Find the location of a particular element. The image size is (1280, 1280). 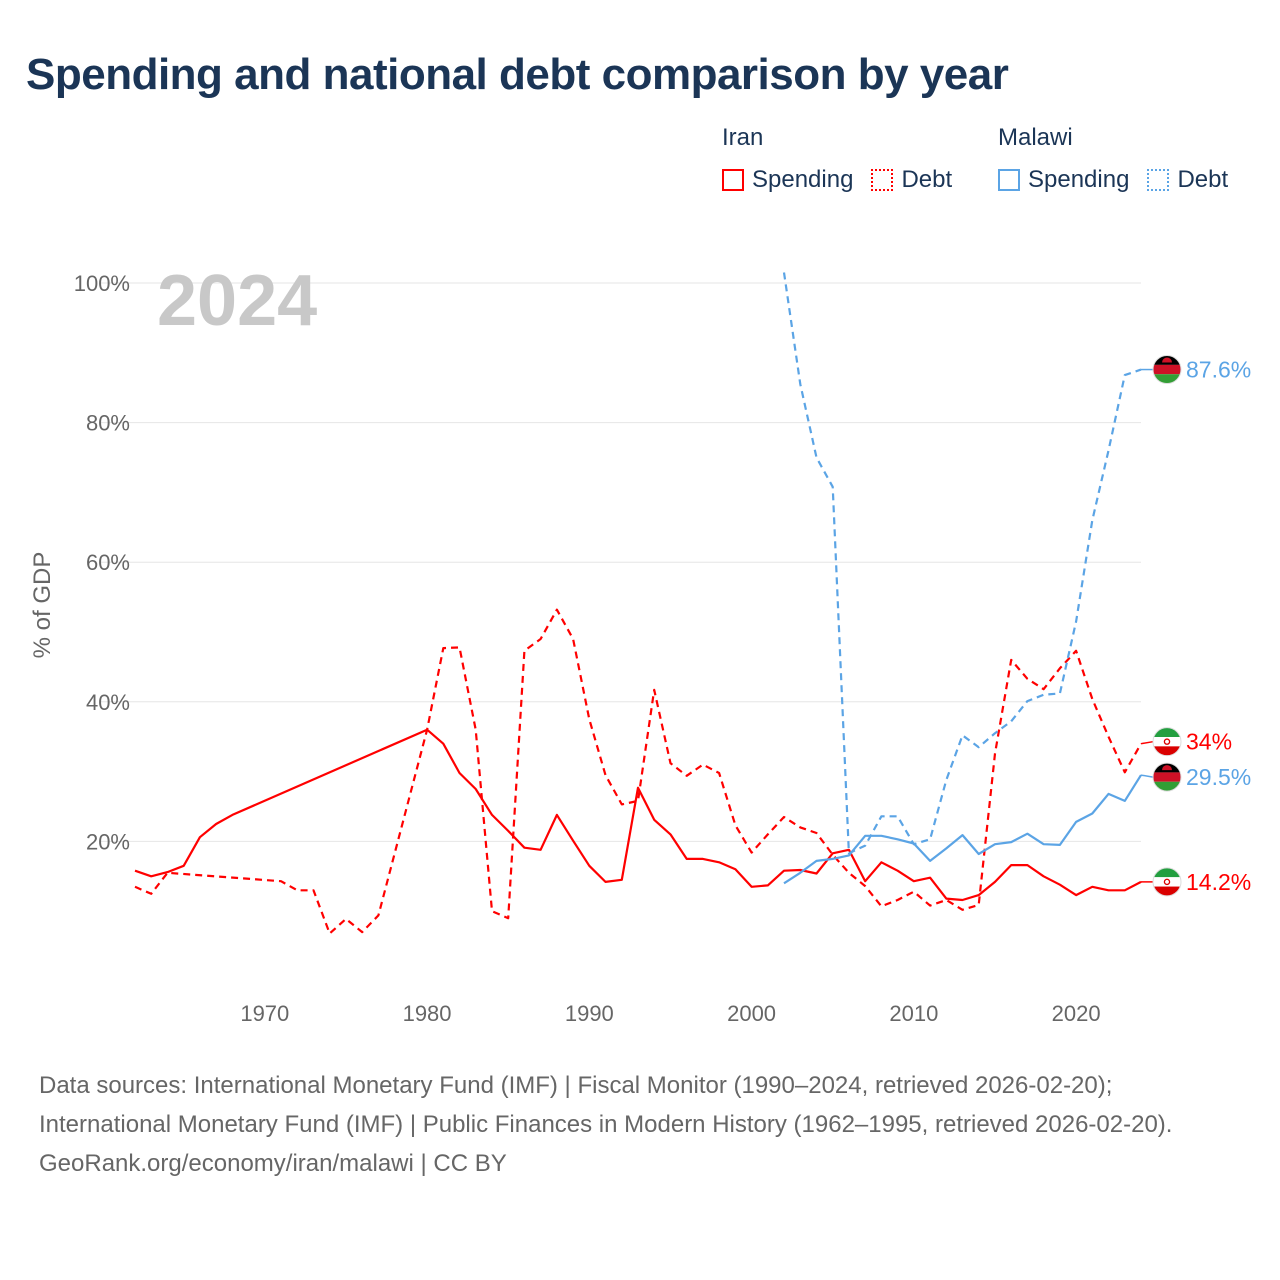

end-value-label: 14.2% is located at coordinates (1218, 882).